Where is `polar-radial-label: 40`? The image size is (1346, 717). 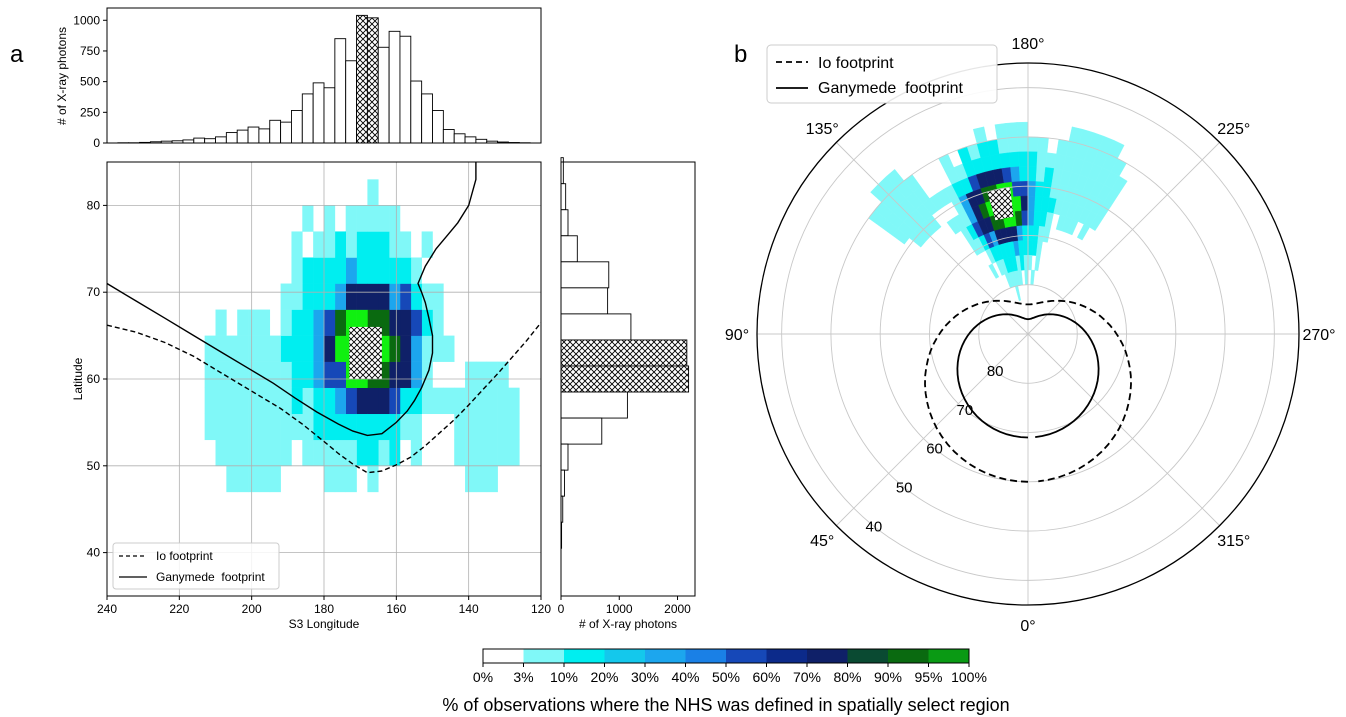 polar-radial-label: 40 is located at coordinates (874, 526).